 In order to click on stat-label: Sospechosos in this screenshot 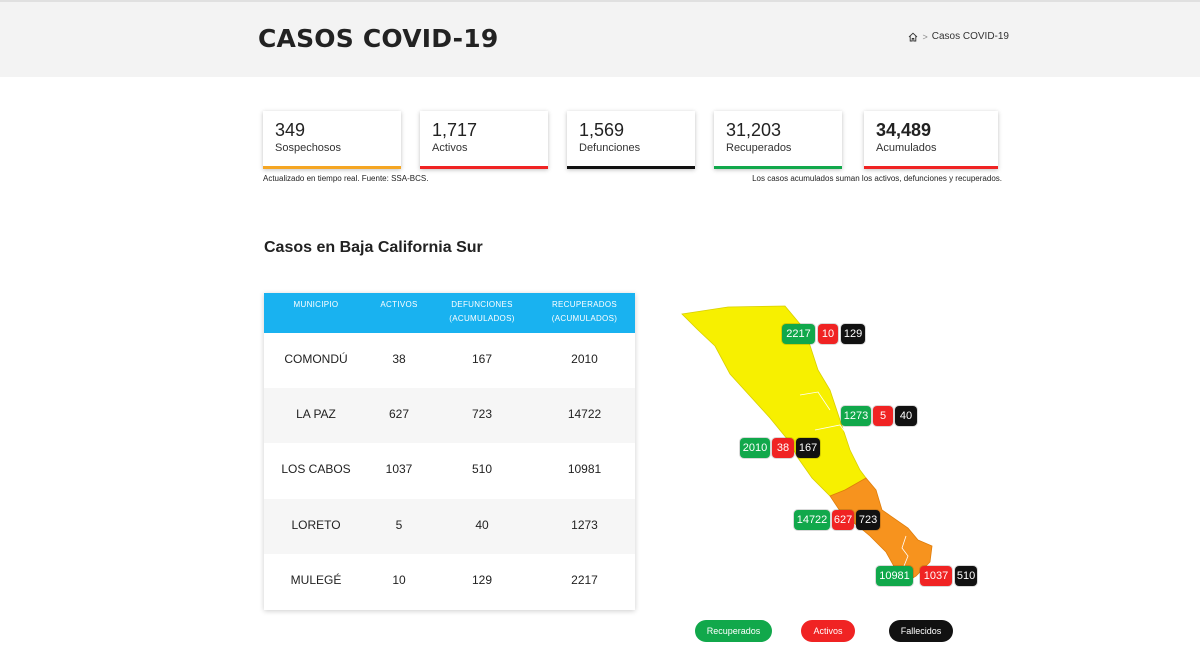, I will do `click(308, 148)`.